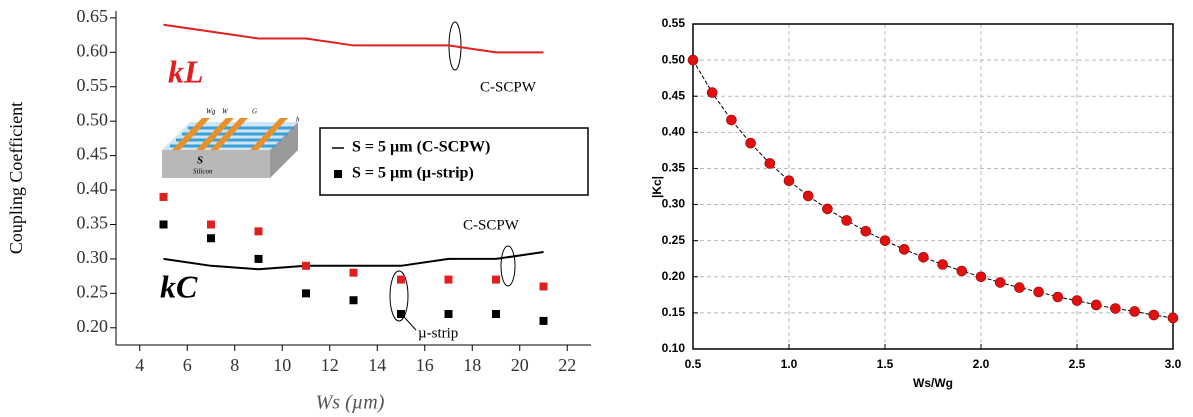  Describe the element at coordinates (425, 365) in the screenshot. I see `x-tick-label: 16` at that location.